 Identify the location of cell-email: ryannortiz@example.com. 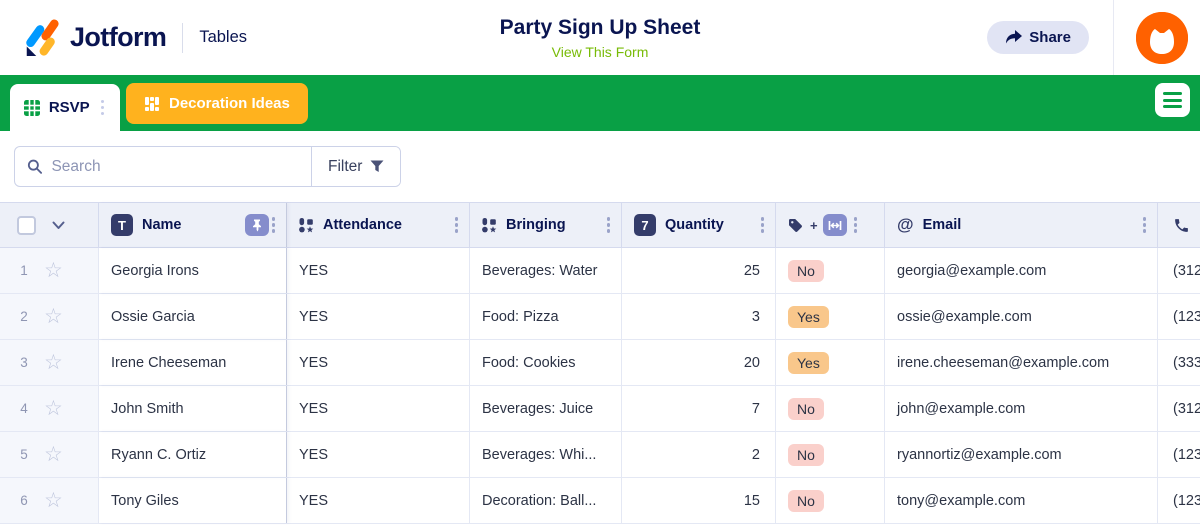
(1021, 454).